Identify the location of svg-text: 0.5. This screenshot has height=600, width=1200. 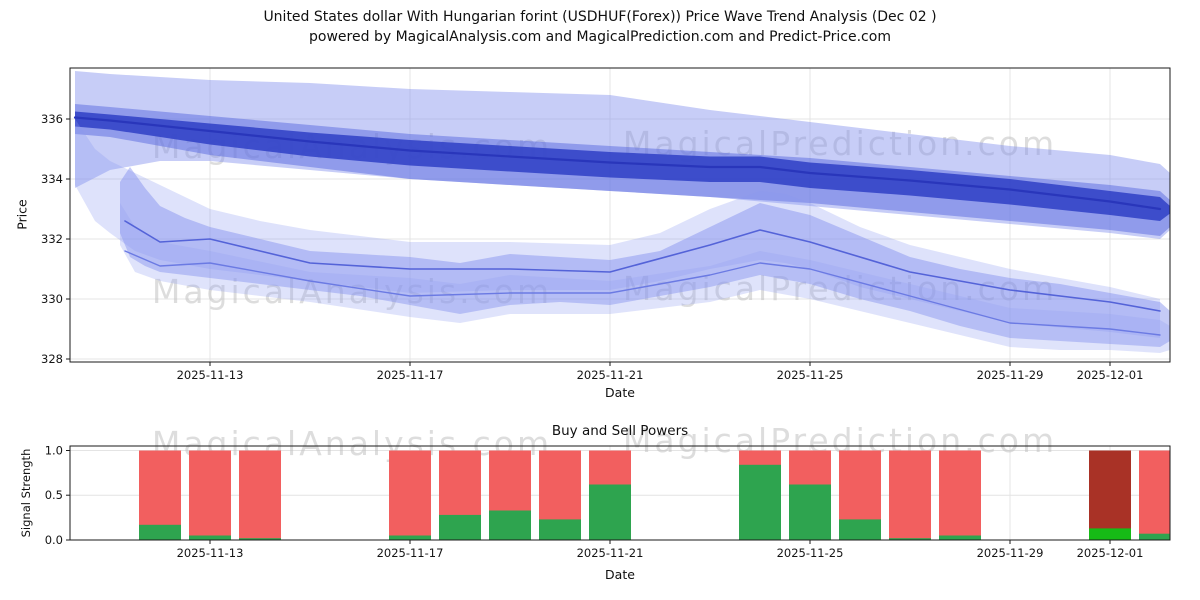
(54, 495).